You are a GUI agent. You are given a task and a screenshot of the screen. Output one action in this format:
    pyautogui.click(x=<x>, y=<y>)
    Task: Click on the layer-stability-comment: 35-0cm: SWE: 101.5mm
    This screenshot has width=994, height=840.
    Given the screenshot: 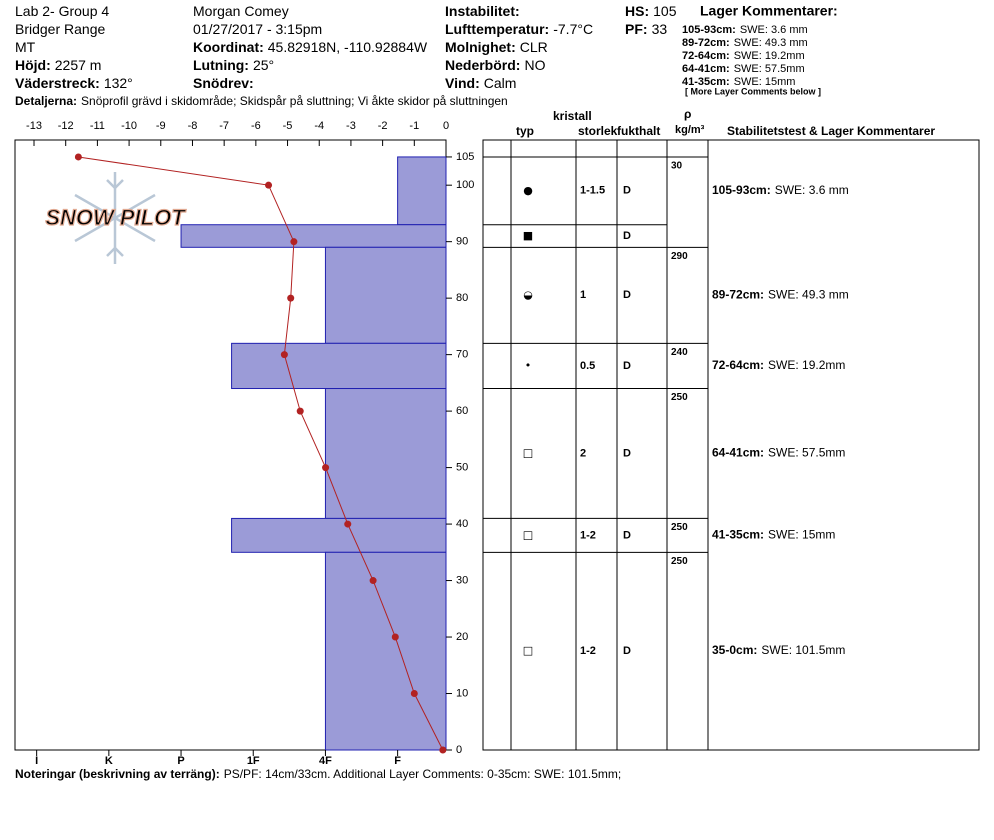 What is the action you would take?
    pyautogui.click(x=778, y=650)
    